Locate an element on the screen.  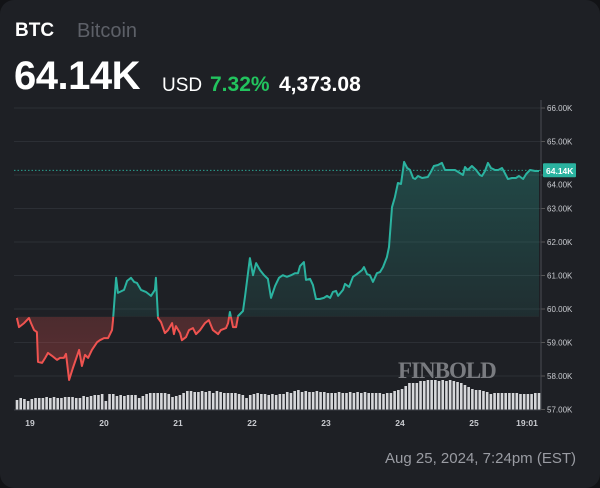
x-tick-label: 21 is located at coordinates (178, 423).